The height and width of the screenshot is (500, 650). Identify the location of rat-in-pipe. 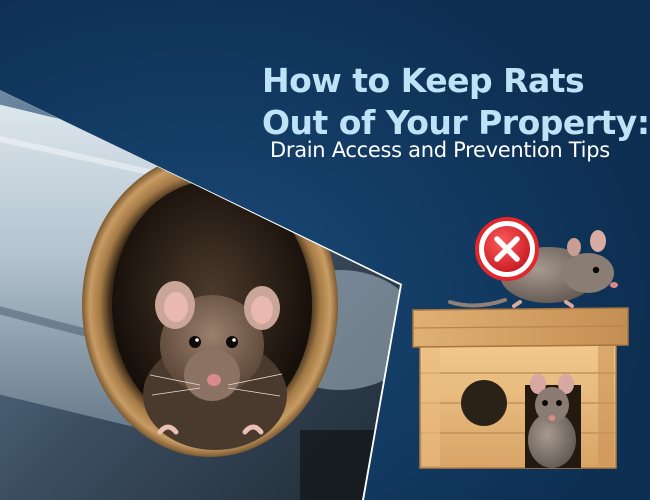
(215, 365).